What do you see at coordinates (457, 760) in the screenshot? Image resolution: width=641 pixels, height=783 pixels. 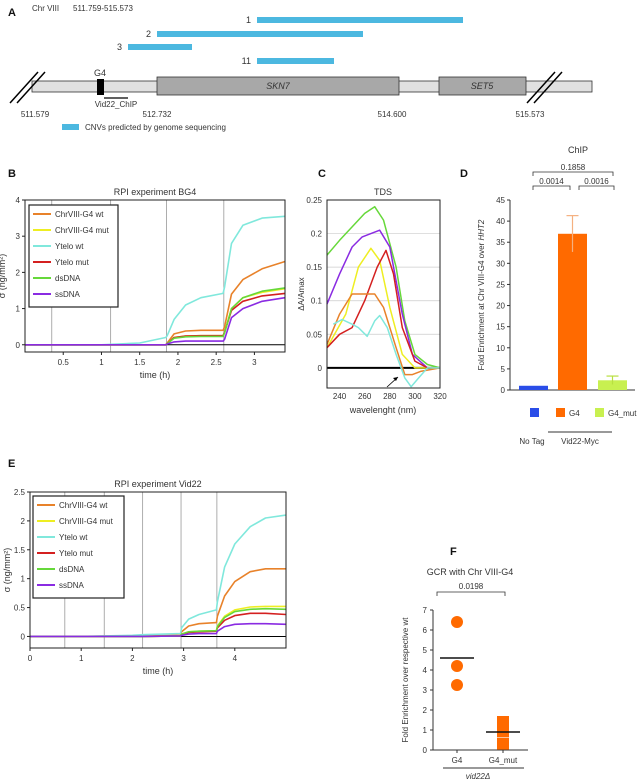 I see `x-tick-label: G4` at bounding box center [457, 760].